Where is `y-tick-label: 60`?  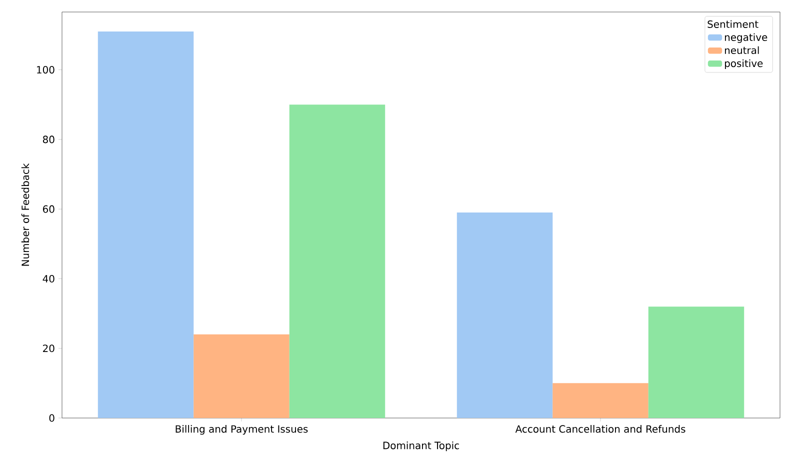
y-tick-label: 60 is located at coordinates (48, 209).